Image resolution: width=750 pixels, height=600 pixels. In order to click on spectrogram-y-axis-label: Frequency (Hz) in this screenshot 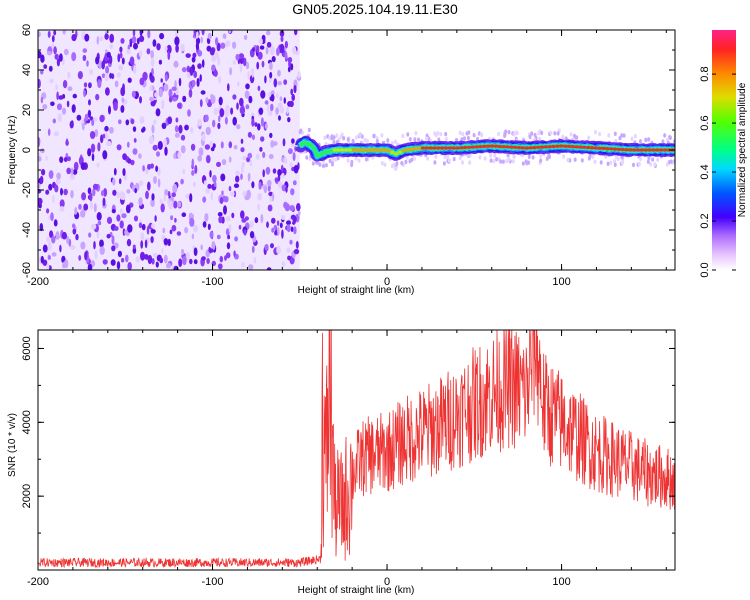, I will do `click(12, 150)`.